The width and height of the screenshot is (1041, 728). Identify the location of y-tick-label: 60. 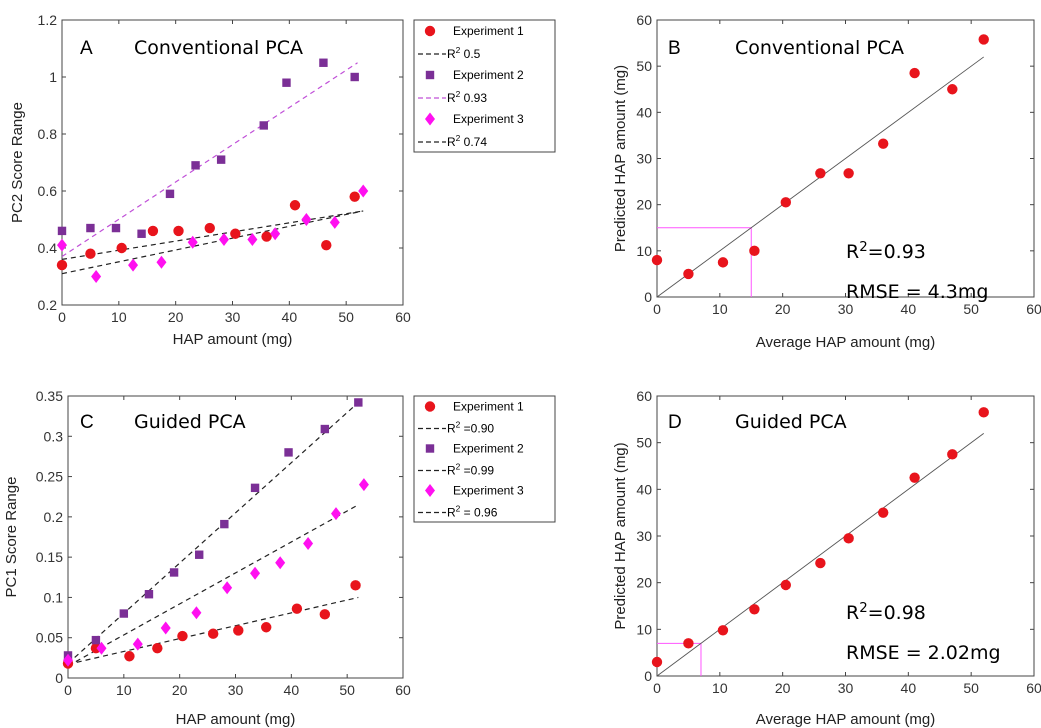
(644, 396).